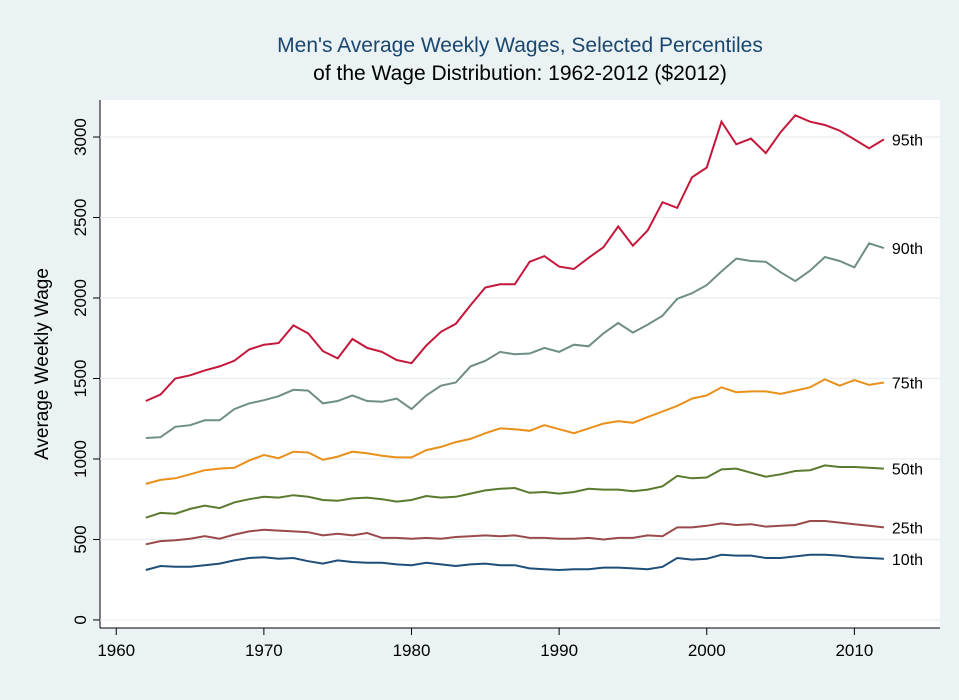 This screenshot has height=700, width=959. Describe the element at coordinates (854, 650) in the screenshot. I see `x-tick-label: 2010` at that location.